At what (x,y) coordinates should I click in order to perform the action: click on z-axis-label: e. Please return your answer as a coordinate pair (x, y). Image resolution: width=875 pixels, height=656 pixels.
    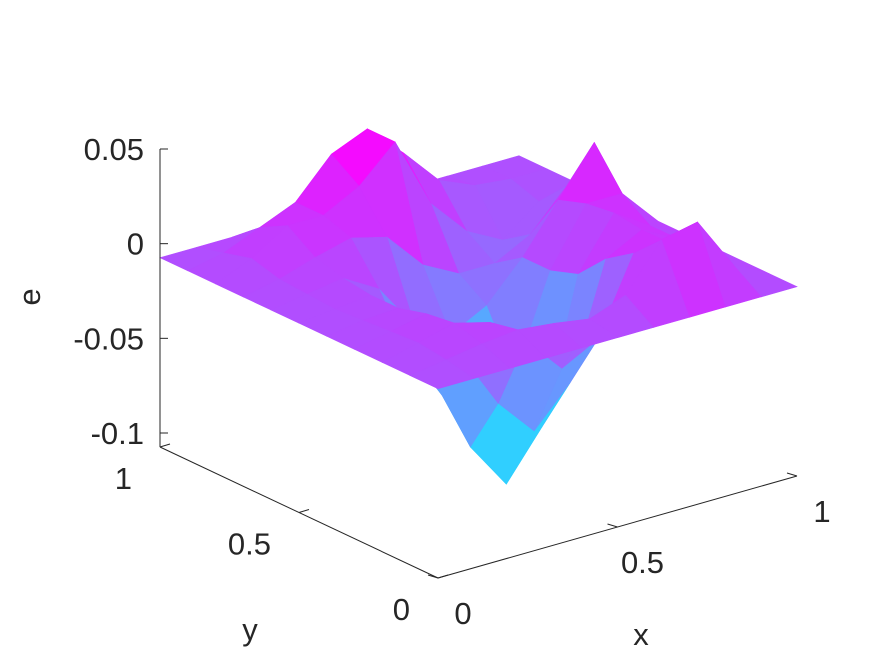
    Looking at the image, I should click on (29, 296).